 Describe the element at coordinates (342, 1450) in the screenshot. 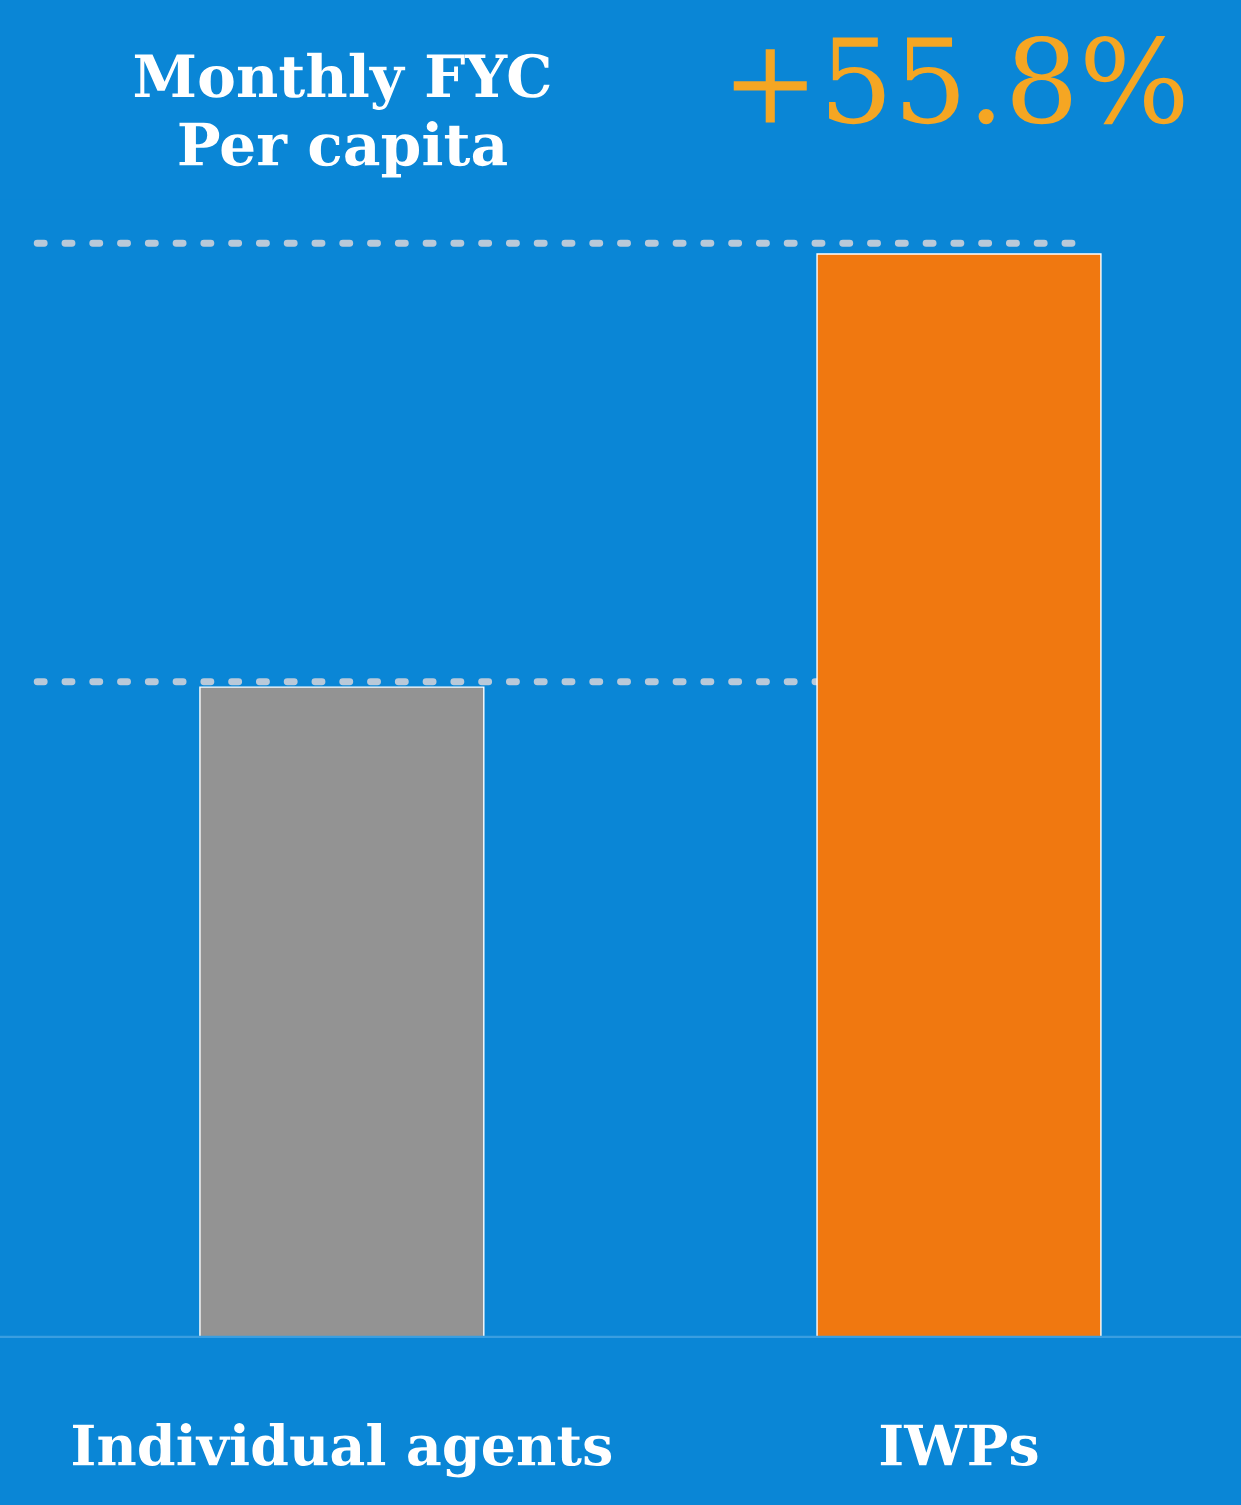

I see `x-tick-label: Individual agents` at that location.